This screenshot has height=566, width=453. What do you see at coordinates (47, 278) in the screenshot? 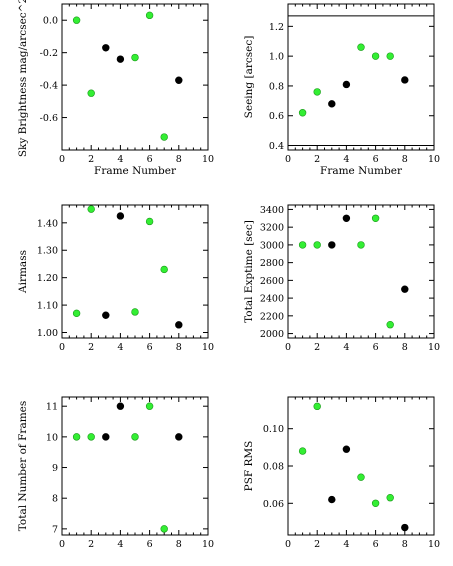
I see `y-tick-label: 1.20` at bounding box center [47, 278].